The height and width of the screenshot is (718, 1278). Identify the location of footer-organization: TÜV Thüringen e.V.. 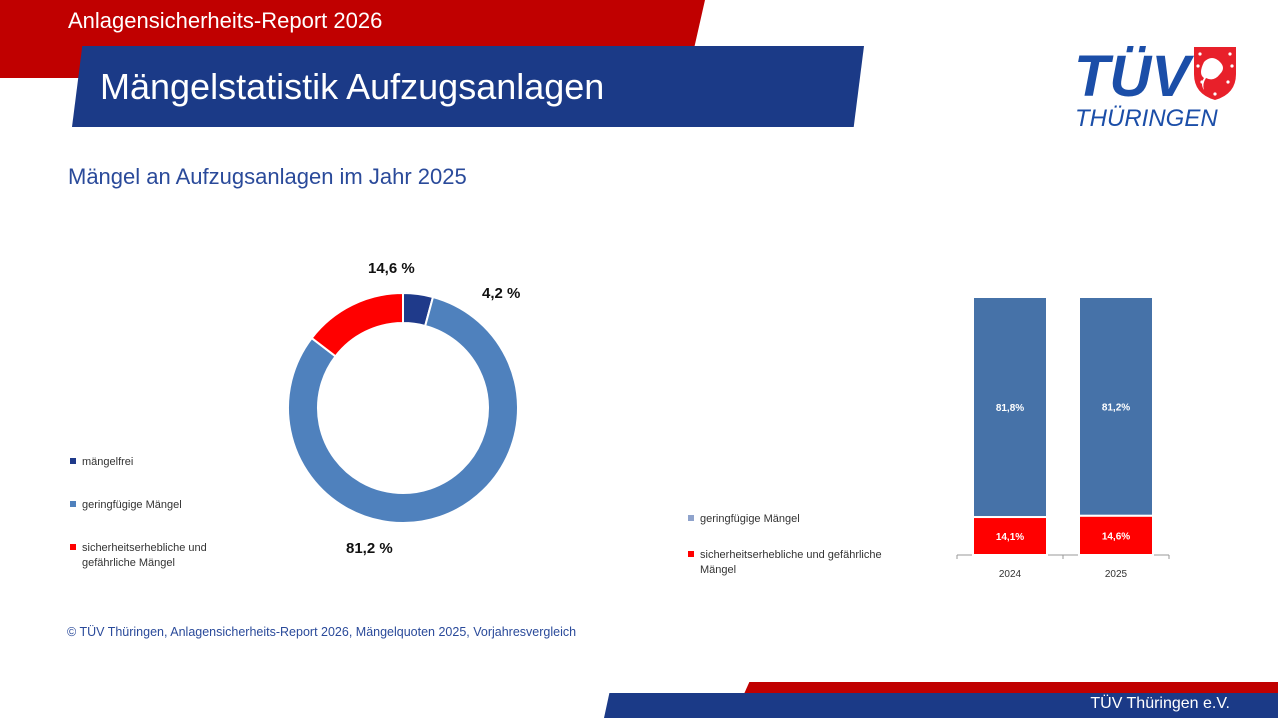
(1160, 703).